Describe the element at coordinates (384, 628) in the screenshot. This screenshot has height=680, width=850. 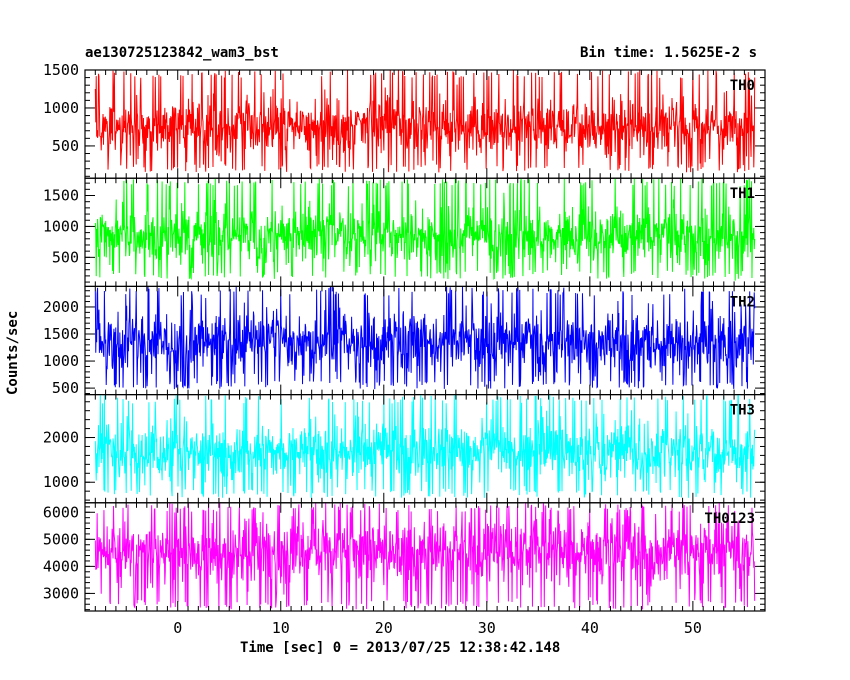
I see `x-tick-label: 20` at that location.